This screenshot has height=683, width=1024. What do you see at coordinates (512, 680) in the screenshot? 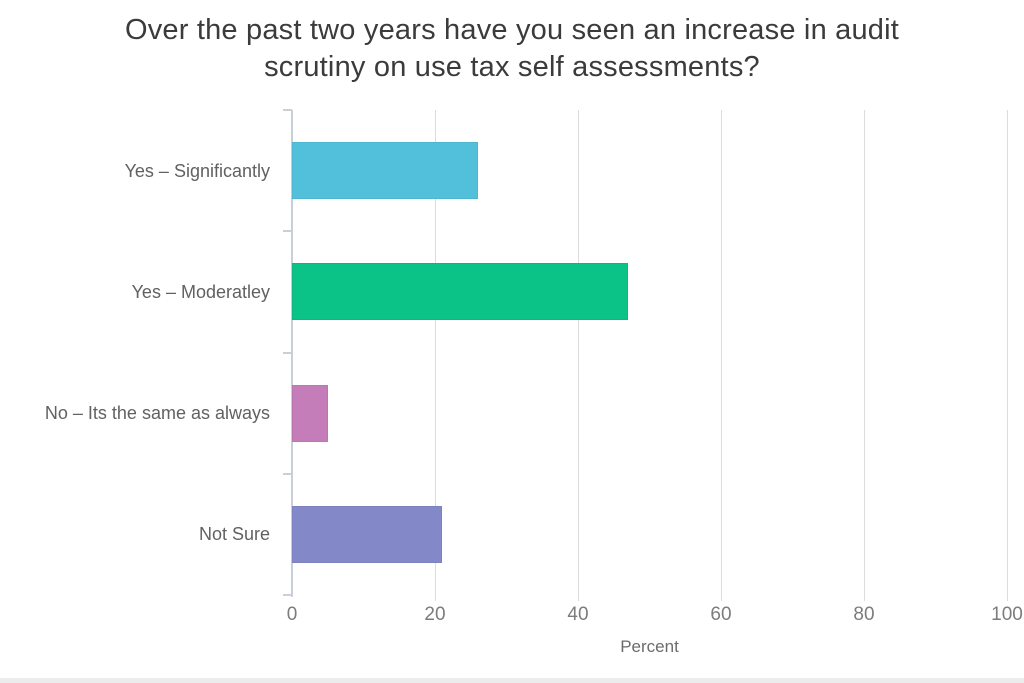
I see `bottom-divider` at bounding box center [512, 680].